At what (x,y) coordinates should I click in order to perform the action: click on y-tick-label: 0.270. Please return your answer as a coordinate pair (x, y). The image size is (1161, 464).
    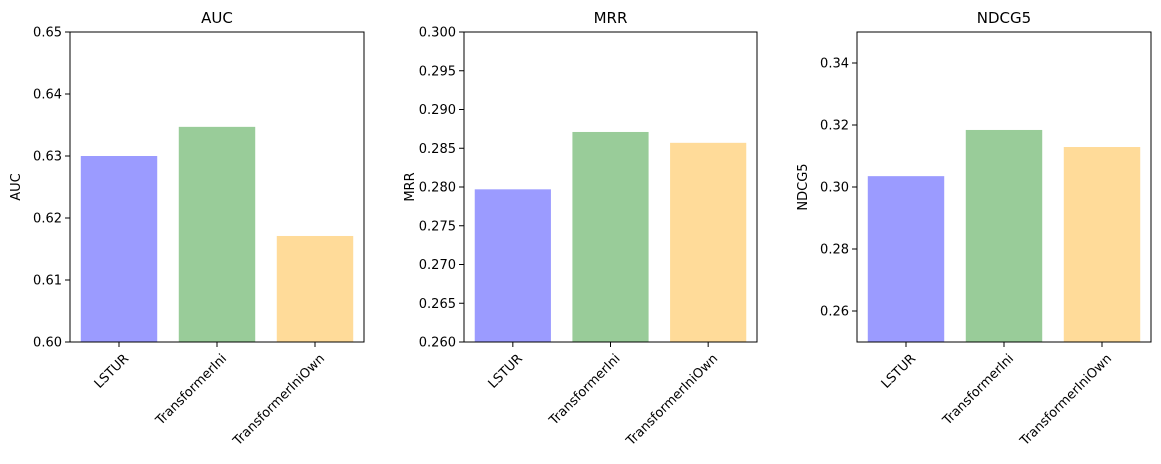
    Looking at the image, I should click on (437, 265).